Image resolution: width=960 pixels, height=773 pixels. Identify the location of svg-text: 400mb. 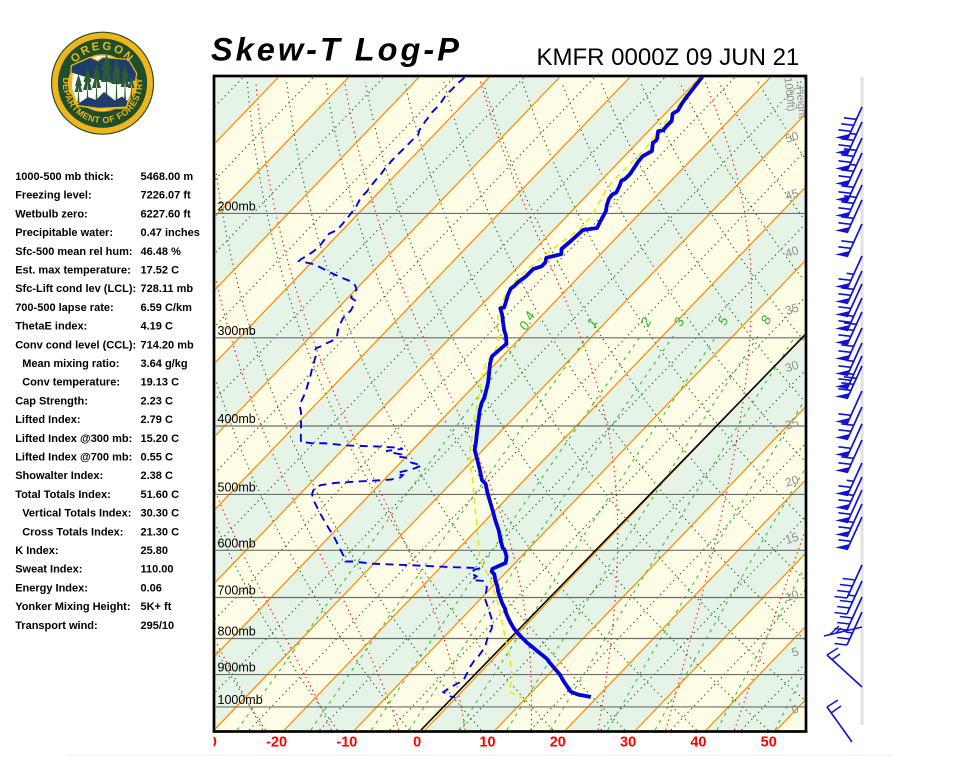
(237, 419).